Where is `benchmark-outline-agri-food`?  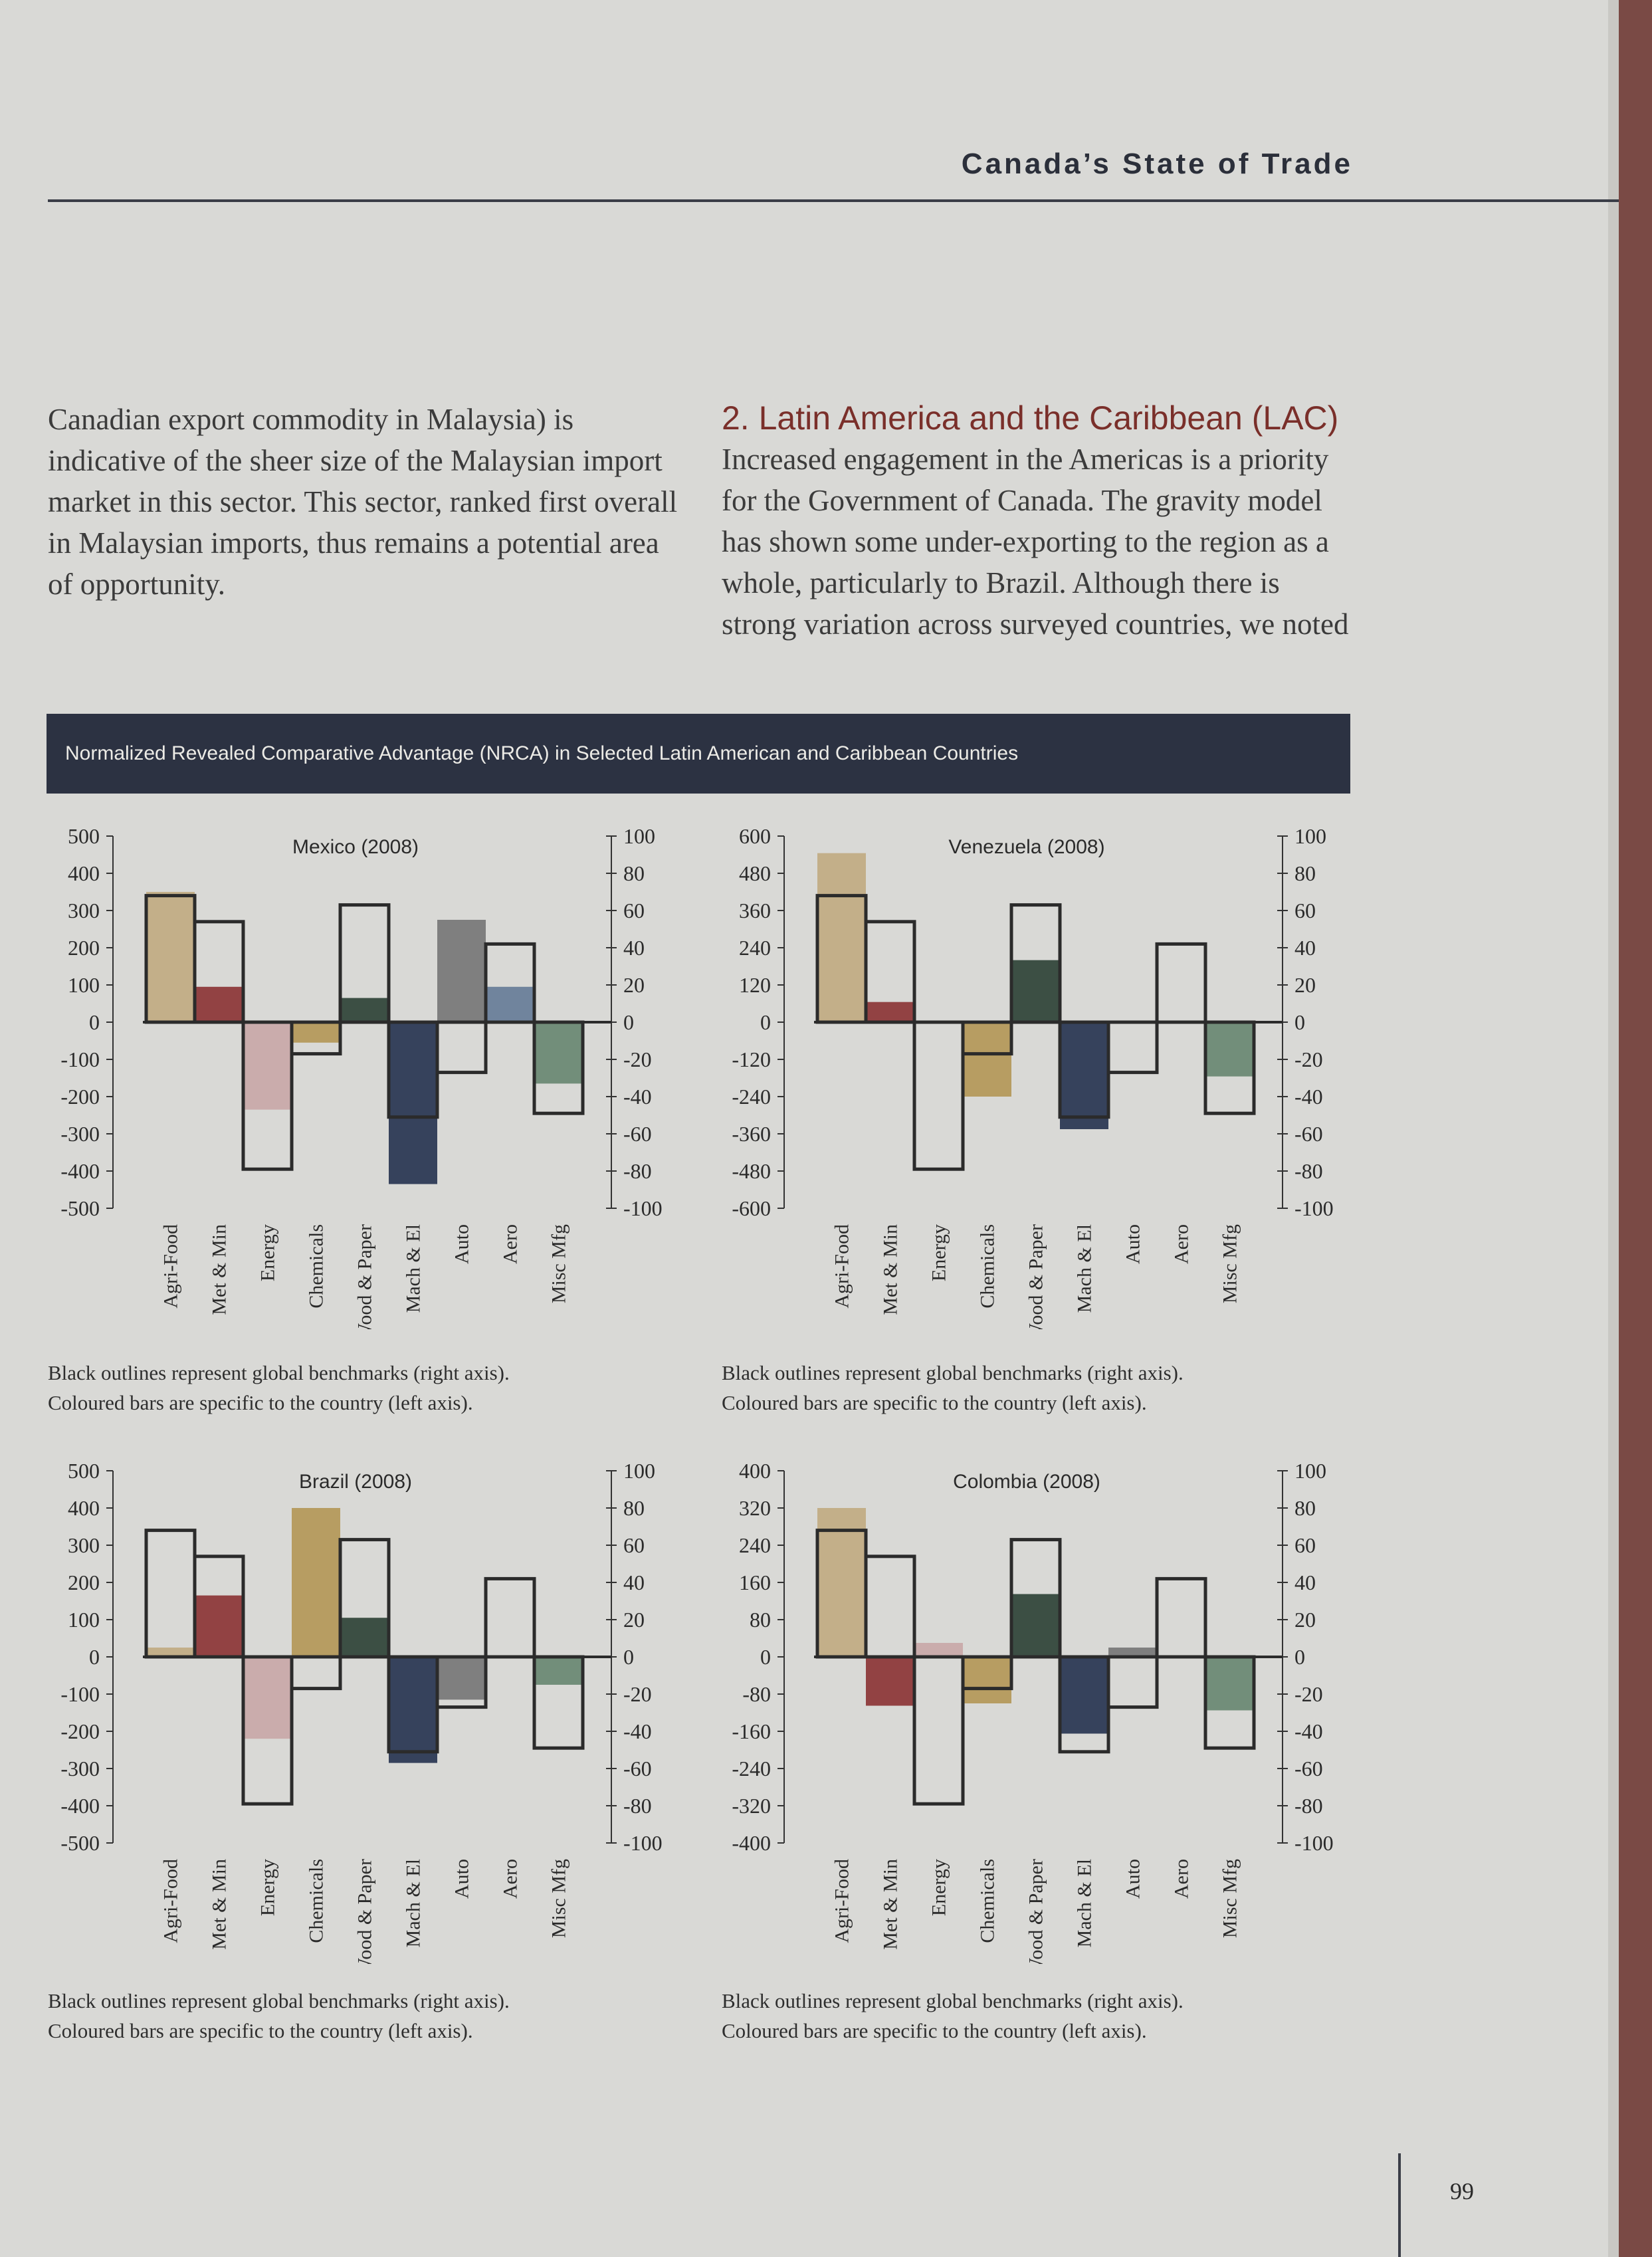 benchmark-outline-agri-food is located at coordinates (171, 1594).